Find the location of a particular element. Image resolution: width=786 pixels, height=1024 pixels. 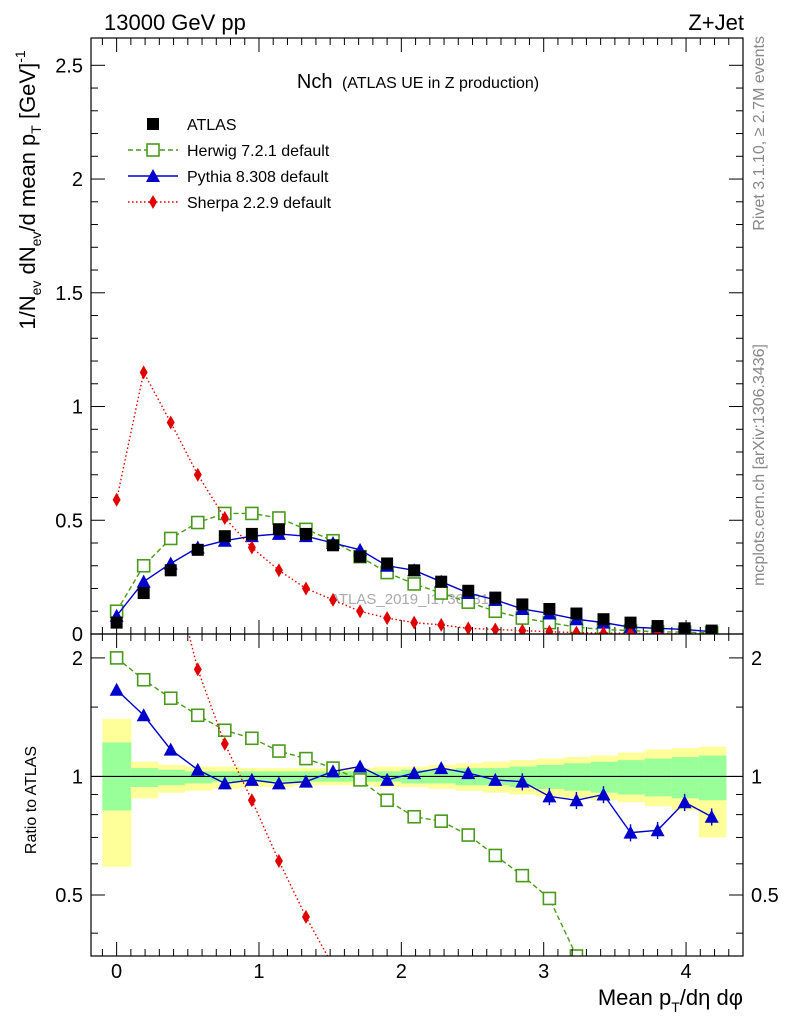

ratio-y-tick-label: 2 is located at coordinates (77, 659).